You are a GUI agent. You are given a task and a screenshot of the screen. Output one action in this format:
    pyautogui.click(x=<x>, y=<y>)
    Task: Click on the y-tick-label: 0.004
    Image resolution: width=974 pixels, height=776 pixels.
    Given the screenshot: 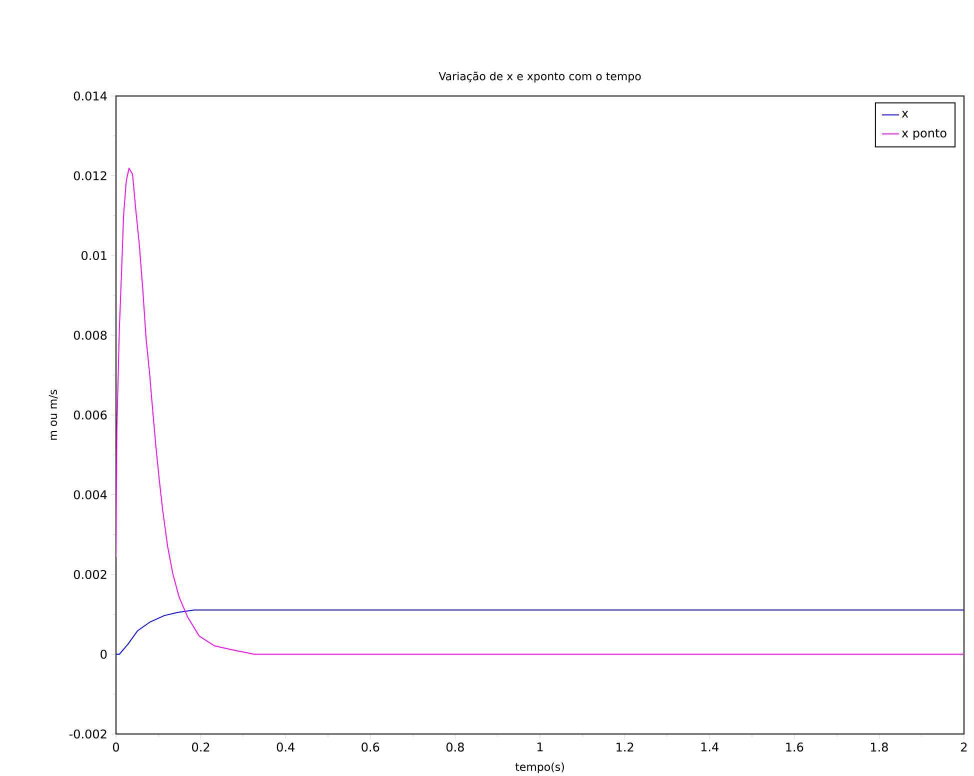 What is the action you would take?
    pyautogui.click(x=90, y=495)
    